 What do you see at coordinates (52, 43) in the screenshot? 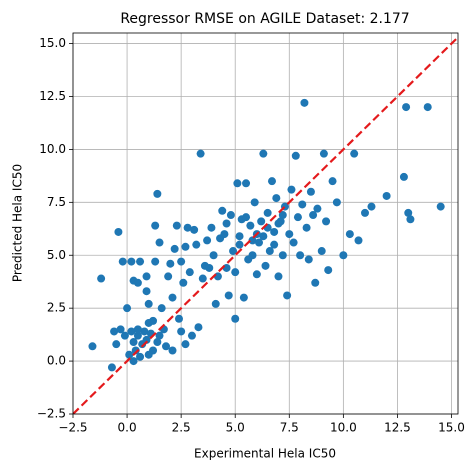
I see `y-tick-label: 15.0` at bounding box center [52, 43].